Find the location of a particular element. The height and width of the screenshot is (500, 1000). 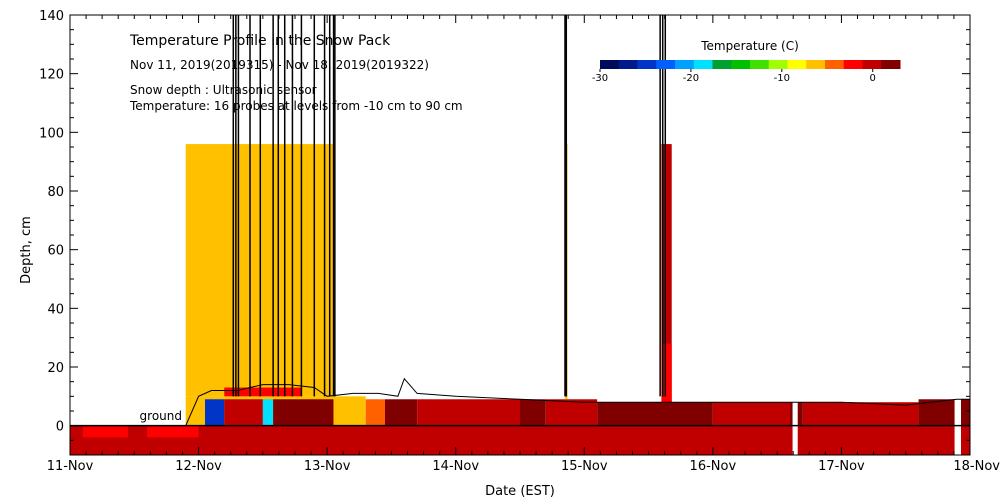

snow-depth-line is located at coordinates (520, 402).